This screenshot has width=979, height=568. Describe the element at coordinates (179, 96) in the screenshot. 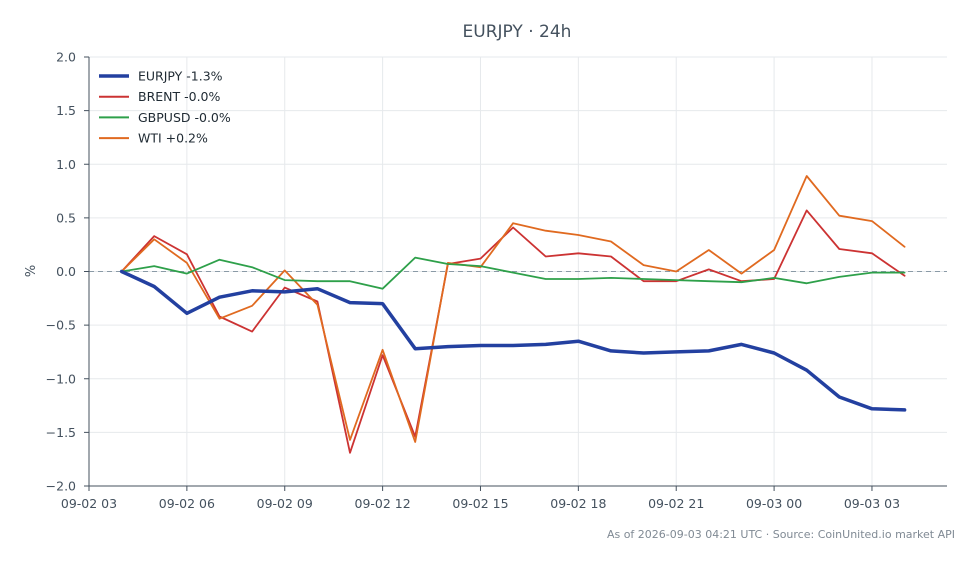

I see `legend-label: BRENT -0.0%` at that location.